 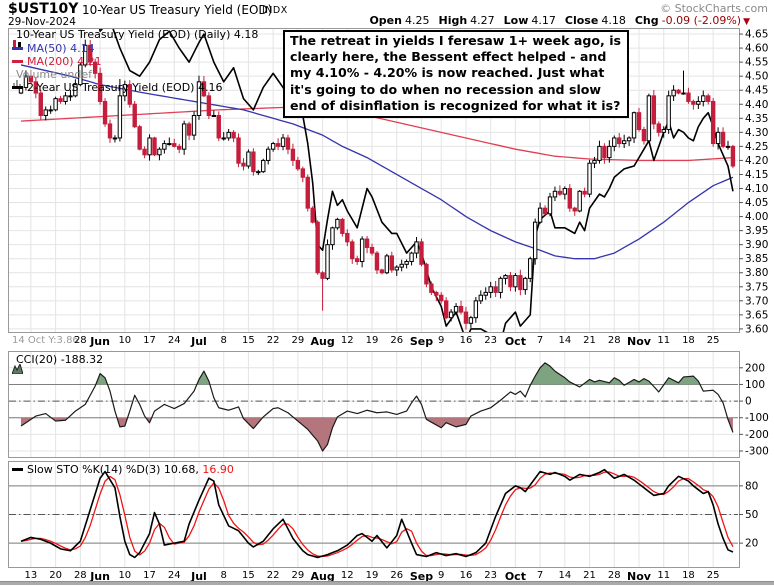 I want to click on legend-volume-row: Volume undef, so click(x=52, y=78).